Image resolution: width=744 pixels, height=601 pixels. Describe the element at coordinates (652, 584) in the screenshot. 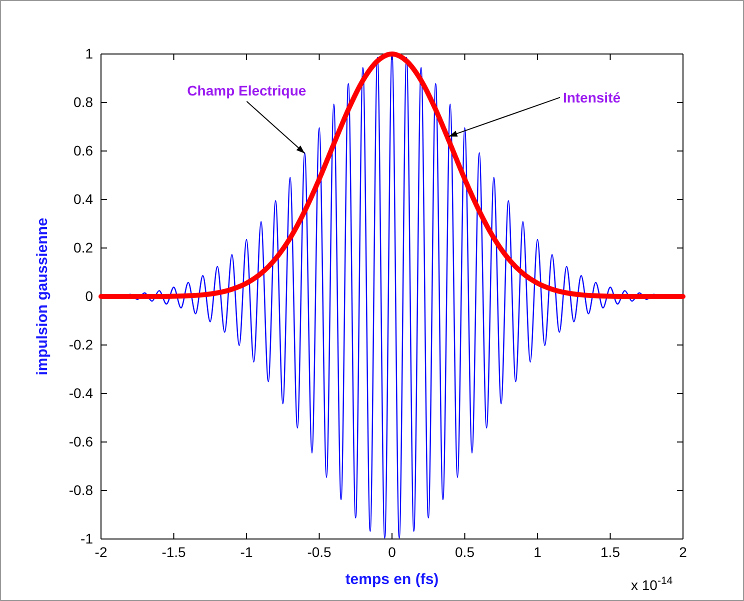

I see `text: x 10$^{-14}$` at that location.